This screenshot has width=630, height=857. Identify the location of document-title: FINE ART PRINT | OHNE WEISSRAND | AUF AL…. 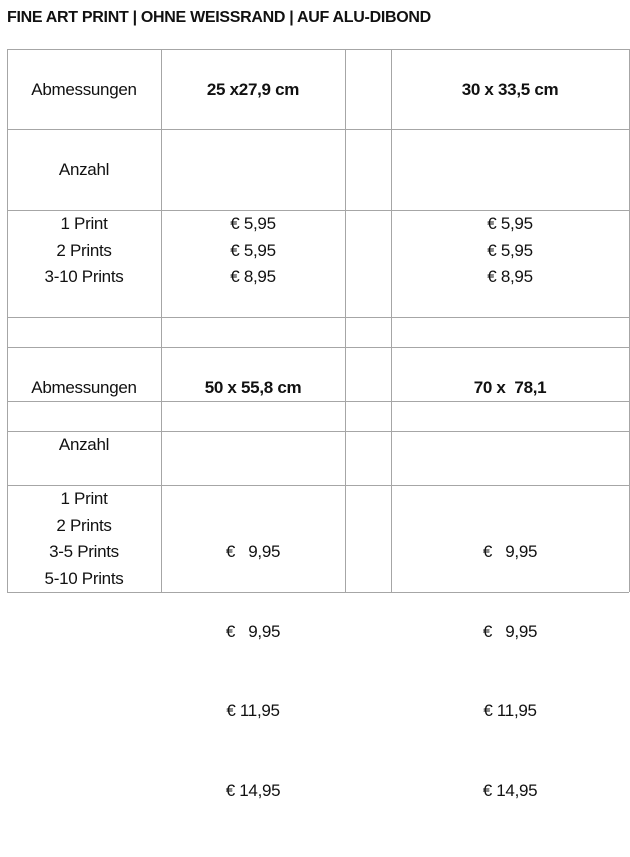
(219, 17).